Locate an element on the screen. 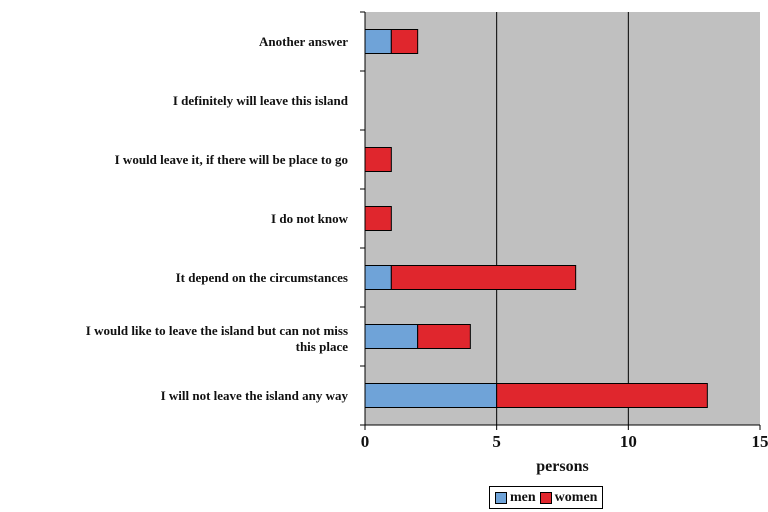 The width and height of the screenshot is (768, 512). legend-swatch-women is located at coordinates (545, 497).